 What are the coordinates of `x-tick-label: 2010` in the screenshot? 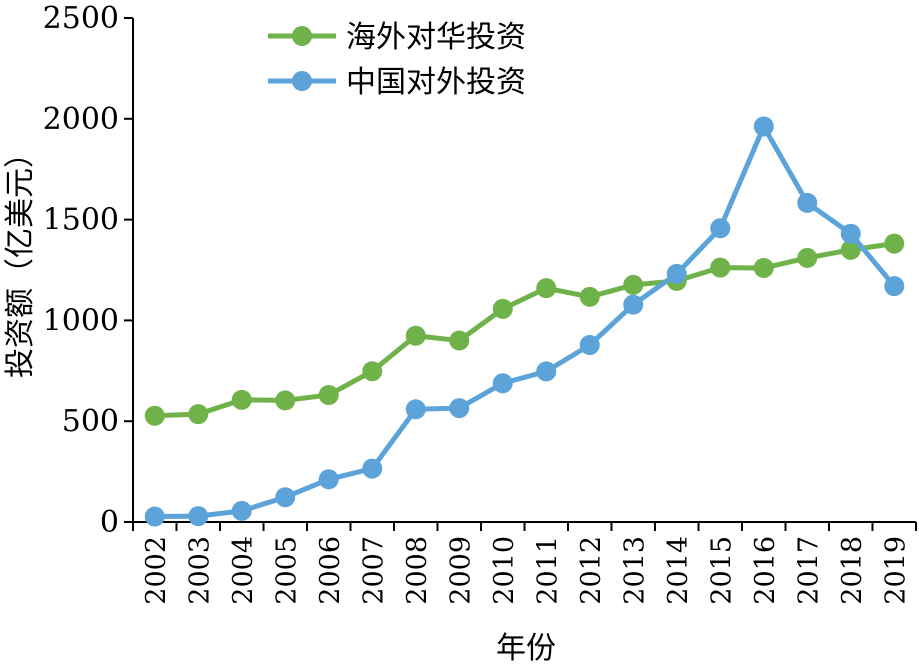 It's located at (504, 570).